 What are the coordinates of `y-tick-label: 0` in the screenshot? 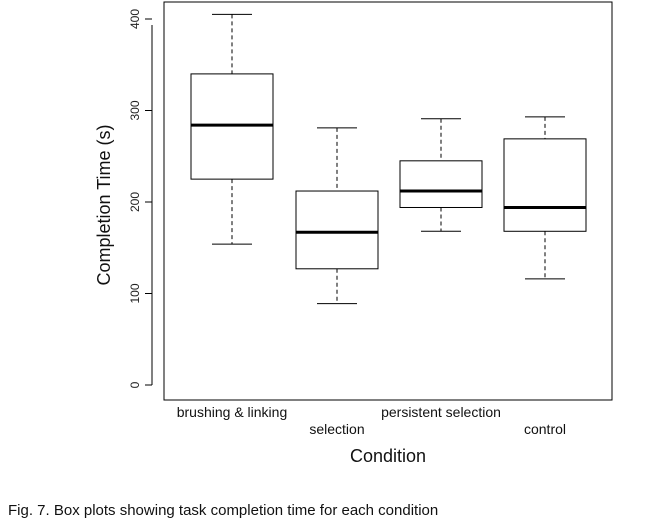 It's located at (135, 384).